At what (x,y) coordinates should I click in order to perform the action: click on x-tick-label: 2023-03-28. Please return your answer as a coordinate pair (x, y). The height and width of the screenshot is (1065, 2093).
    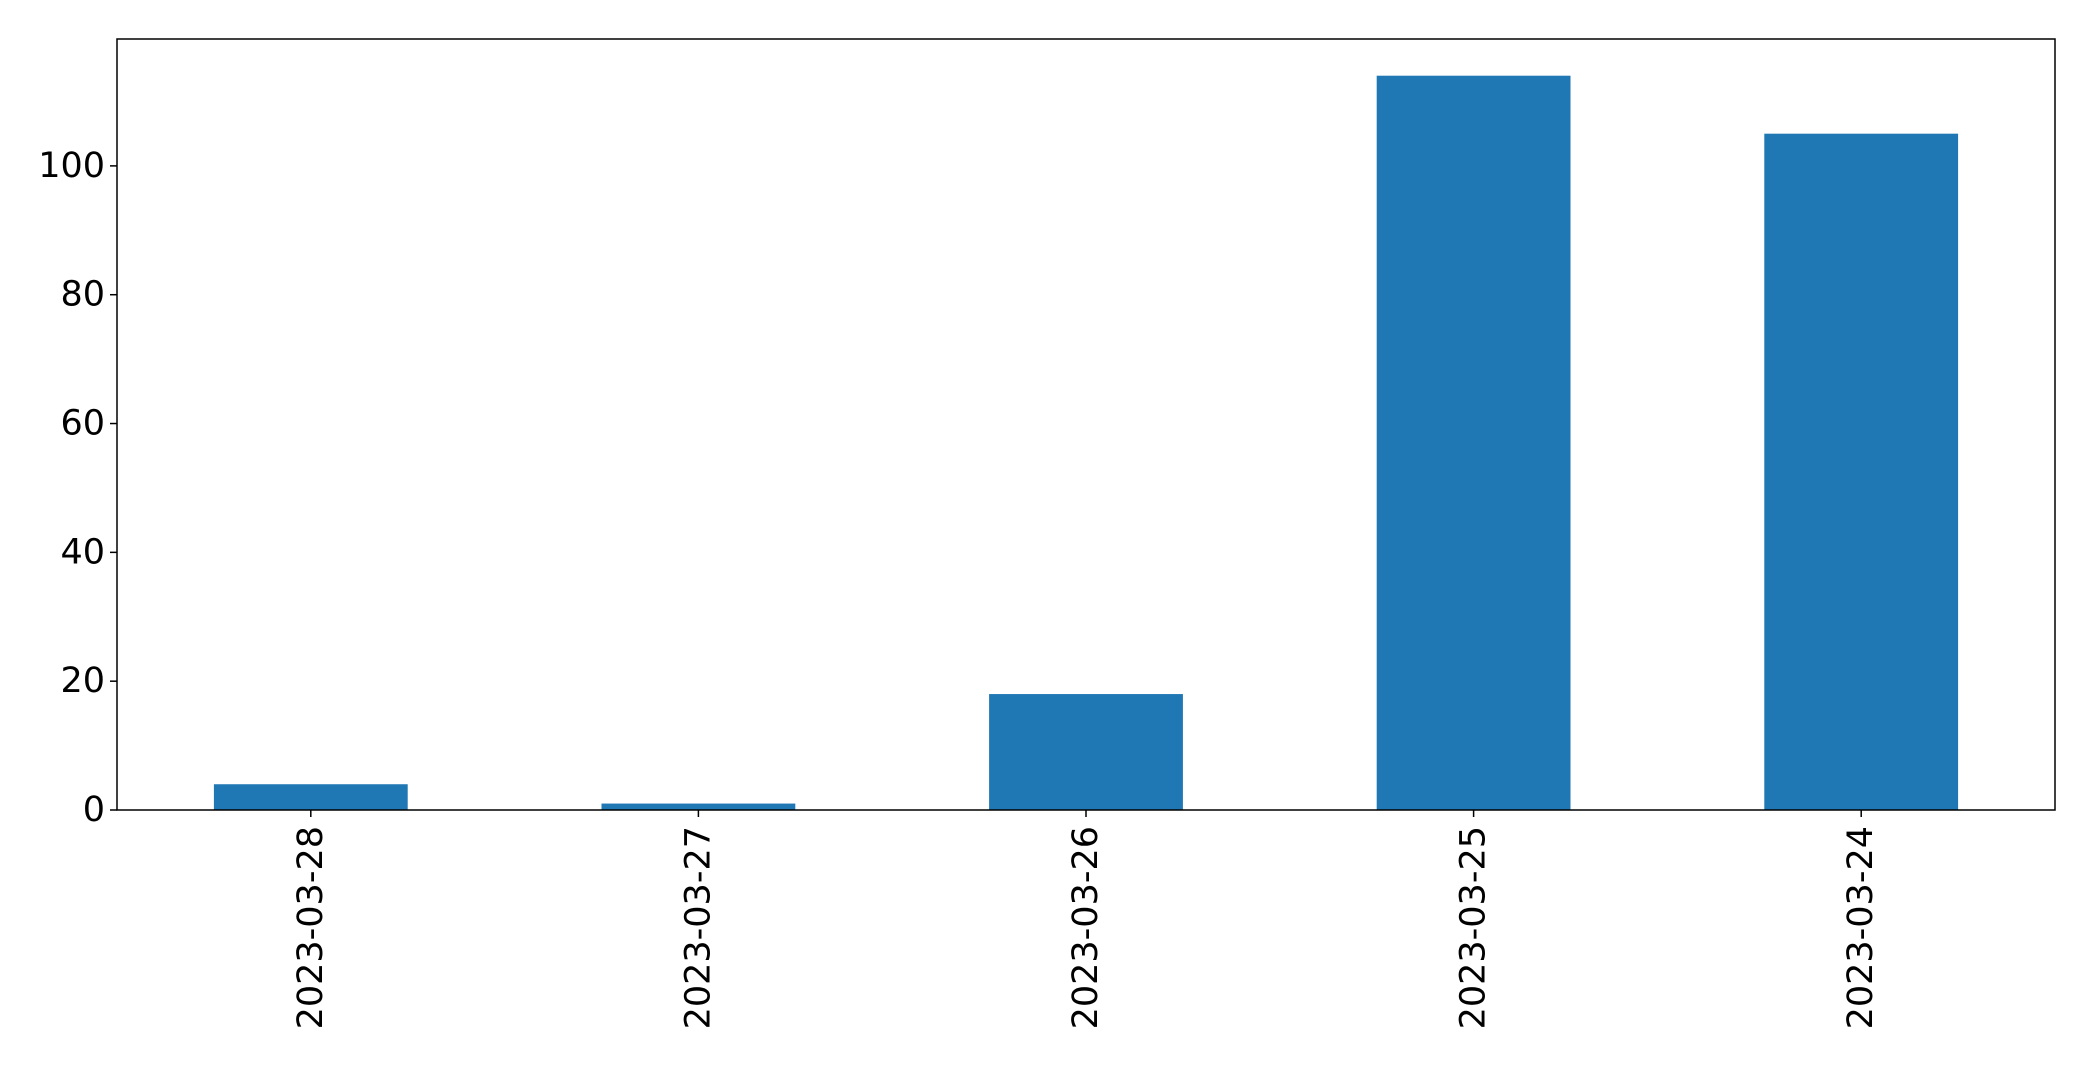
    Looking at the image, I should click on (311, 927).